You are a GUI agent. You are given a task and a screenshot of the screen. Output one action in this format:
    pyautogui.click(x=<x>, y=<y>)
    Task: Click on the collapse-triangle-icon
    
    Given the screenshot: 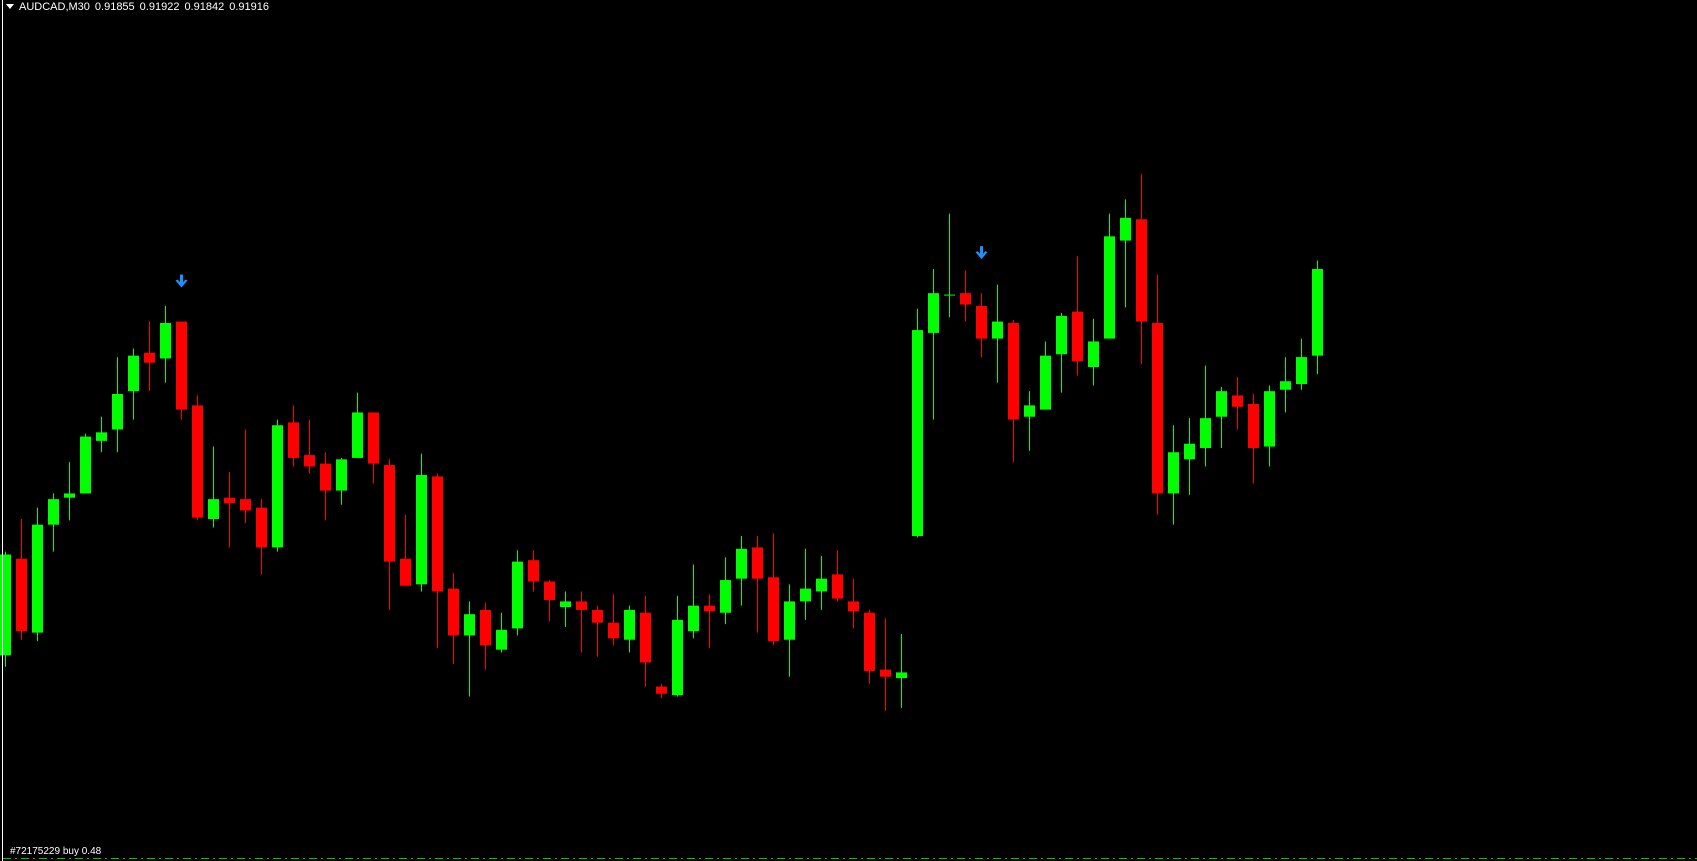 What is the action you would take?
    pyautogui.click(x=10, y=6)
    